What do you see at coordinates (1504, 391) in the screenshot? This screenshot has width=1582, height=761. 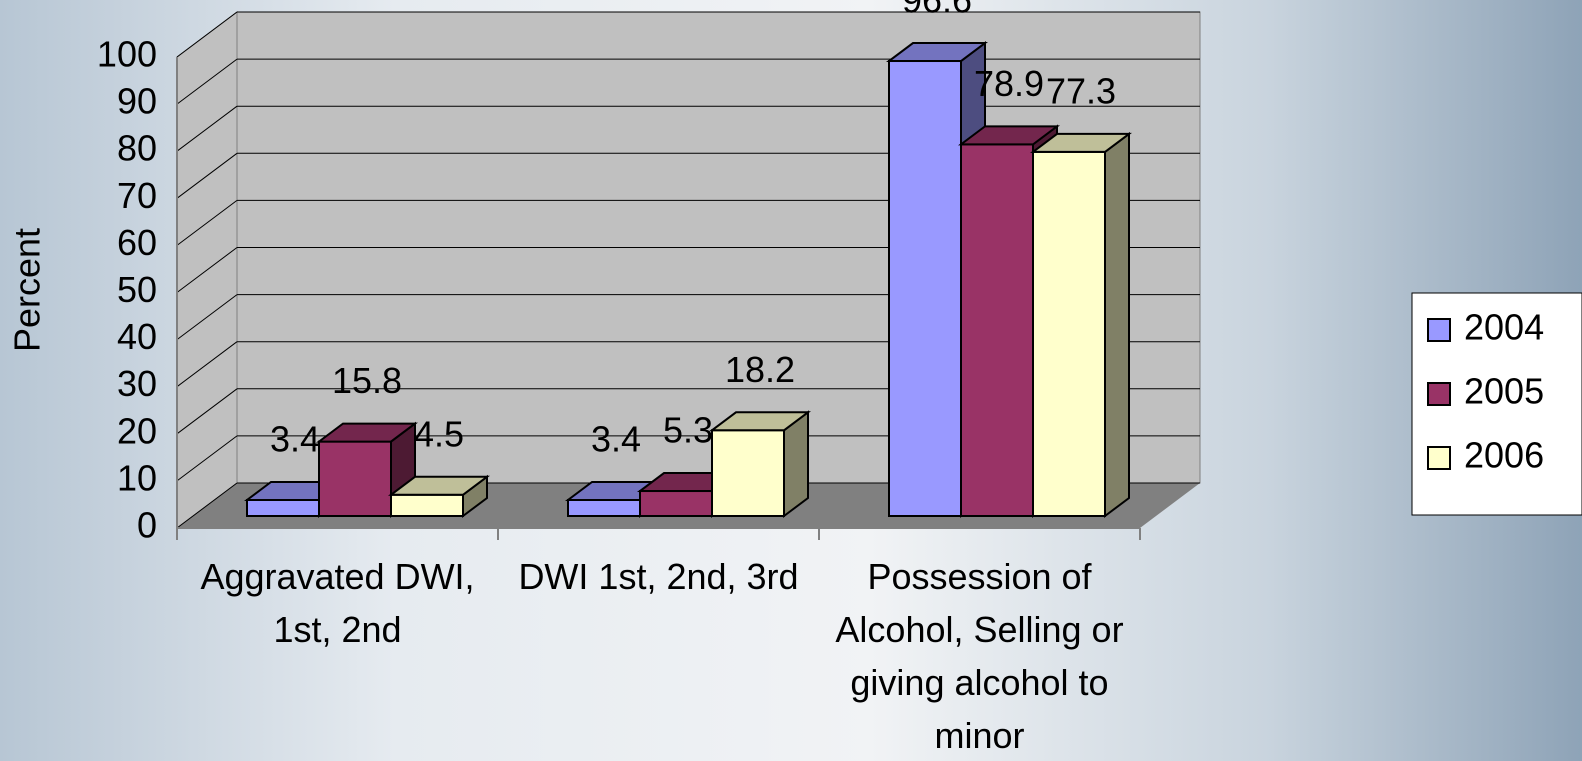 I see `legend-label: 2005` at bounding box center [1504, 391].